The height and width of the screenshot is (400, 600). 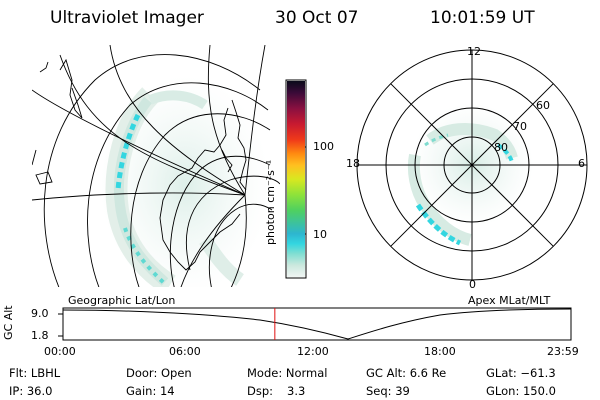 What do you see at coordinates (440, 351) in the screenshot?
I see `xtick-1800: 18:00` at bounding box center [440, 351].